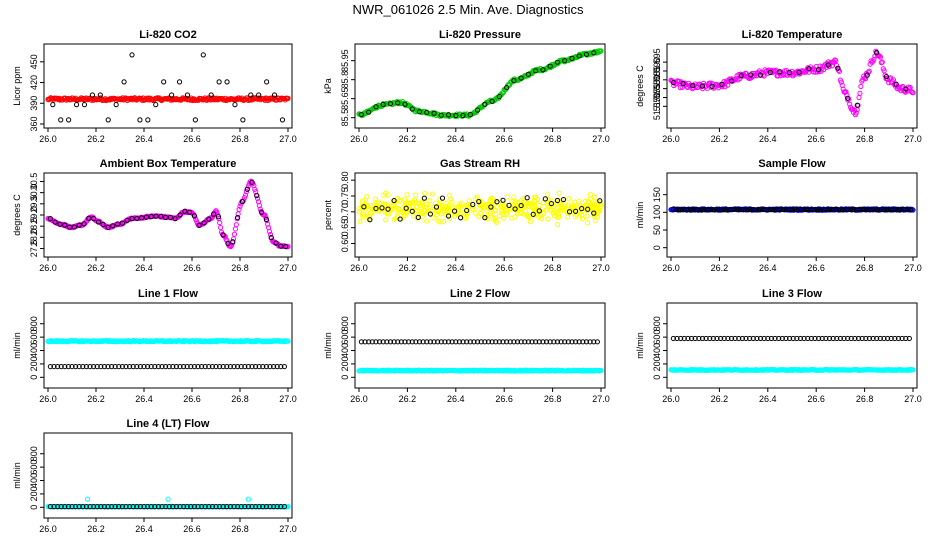 The height and width of the screenshot is (540, 936). I want to click on plot-frame, so click(168, 475).